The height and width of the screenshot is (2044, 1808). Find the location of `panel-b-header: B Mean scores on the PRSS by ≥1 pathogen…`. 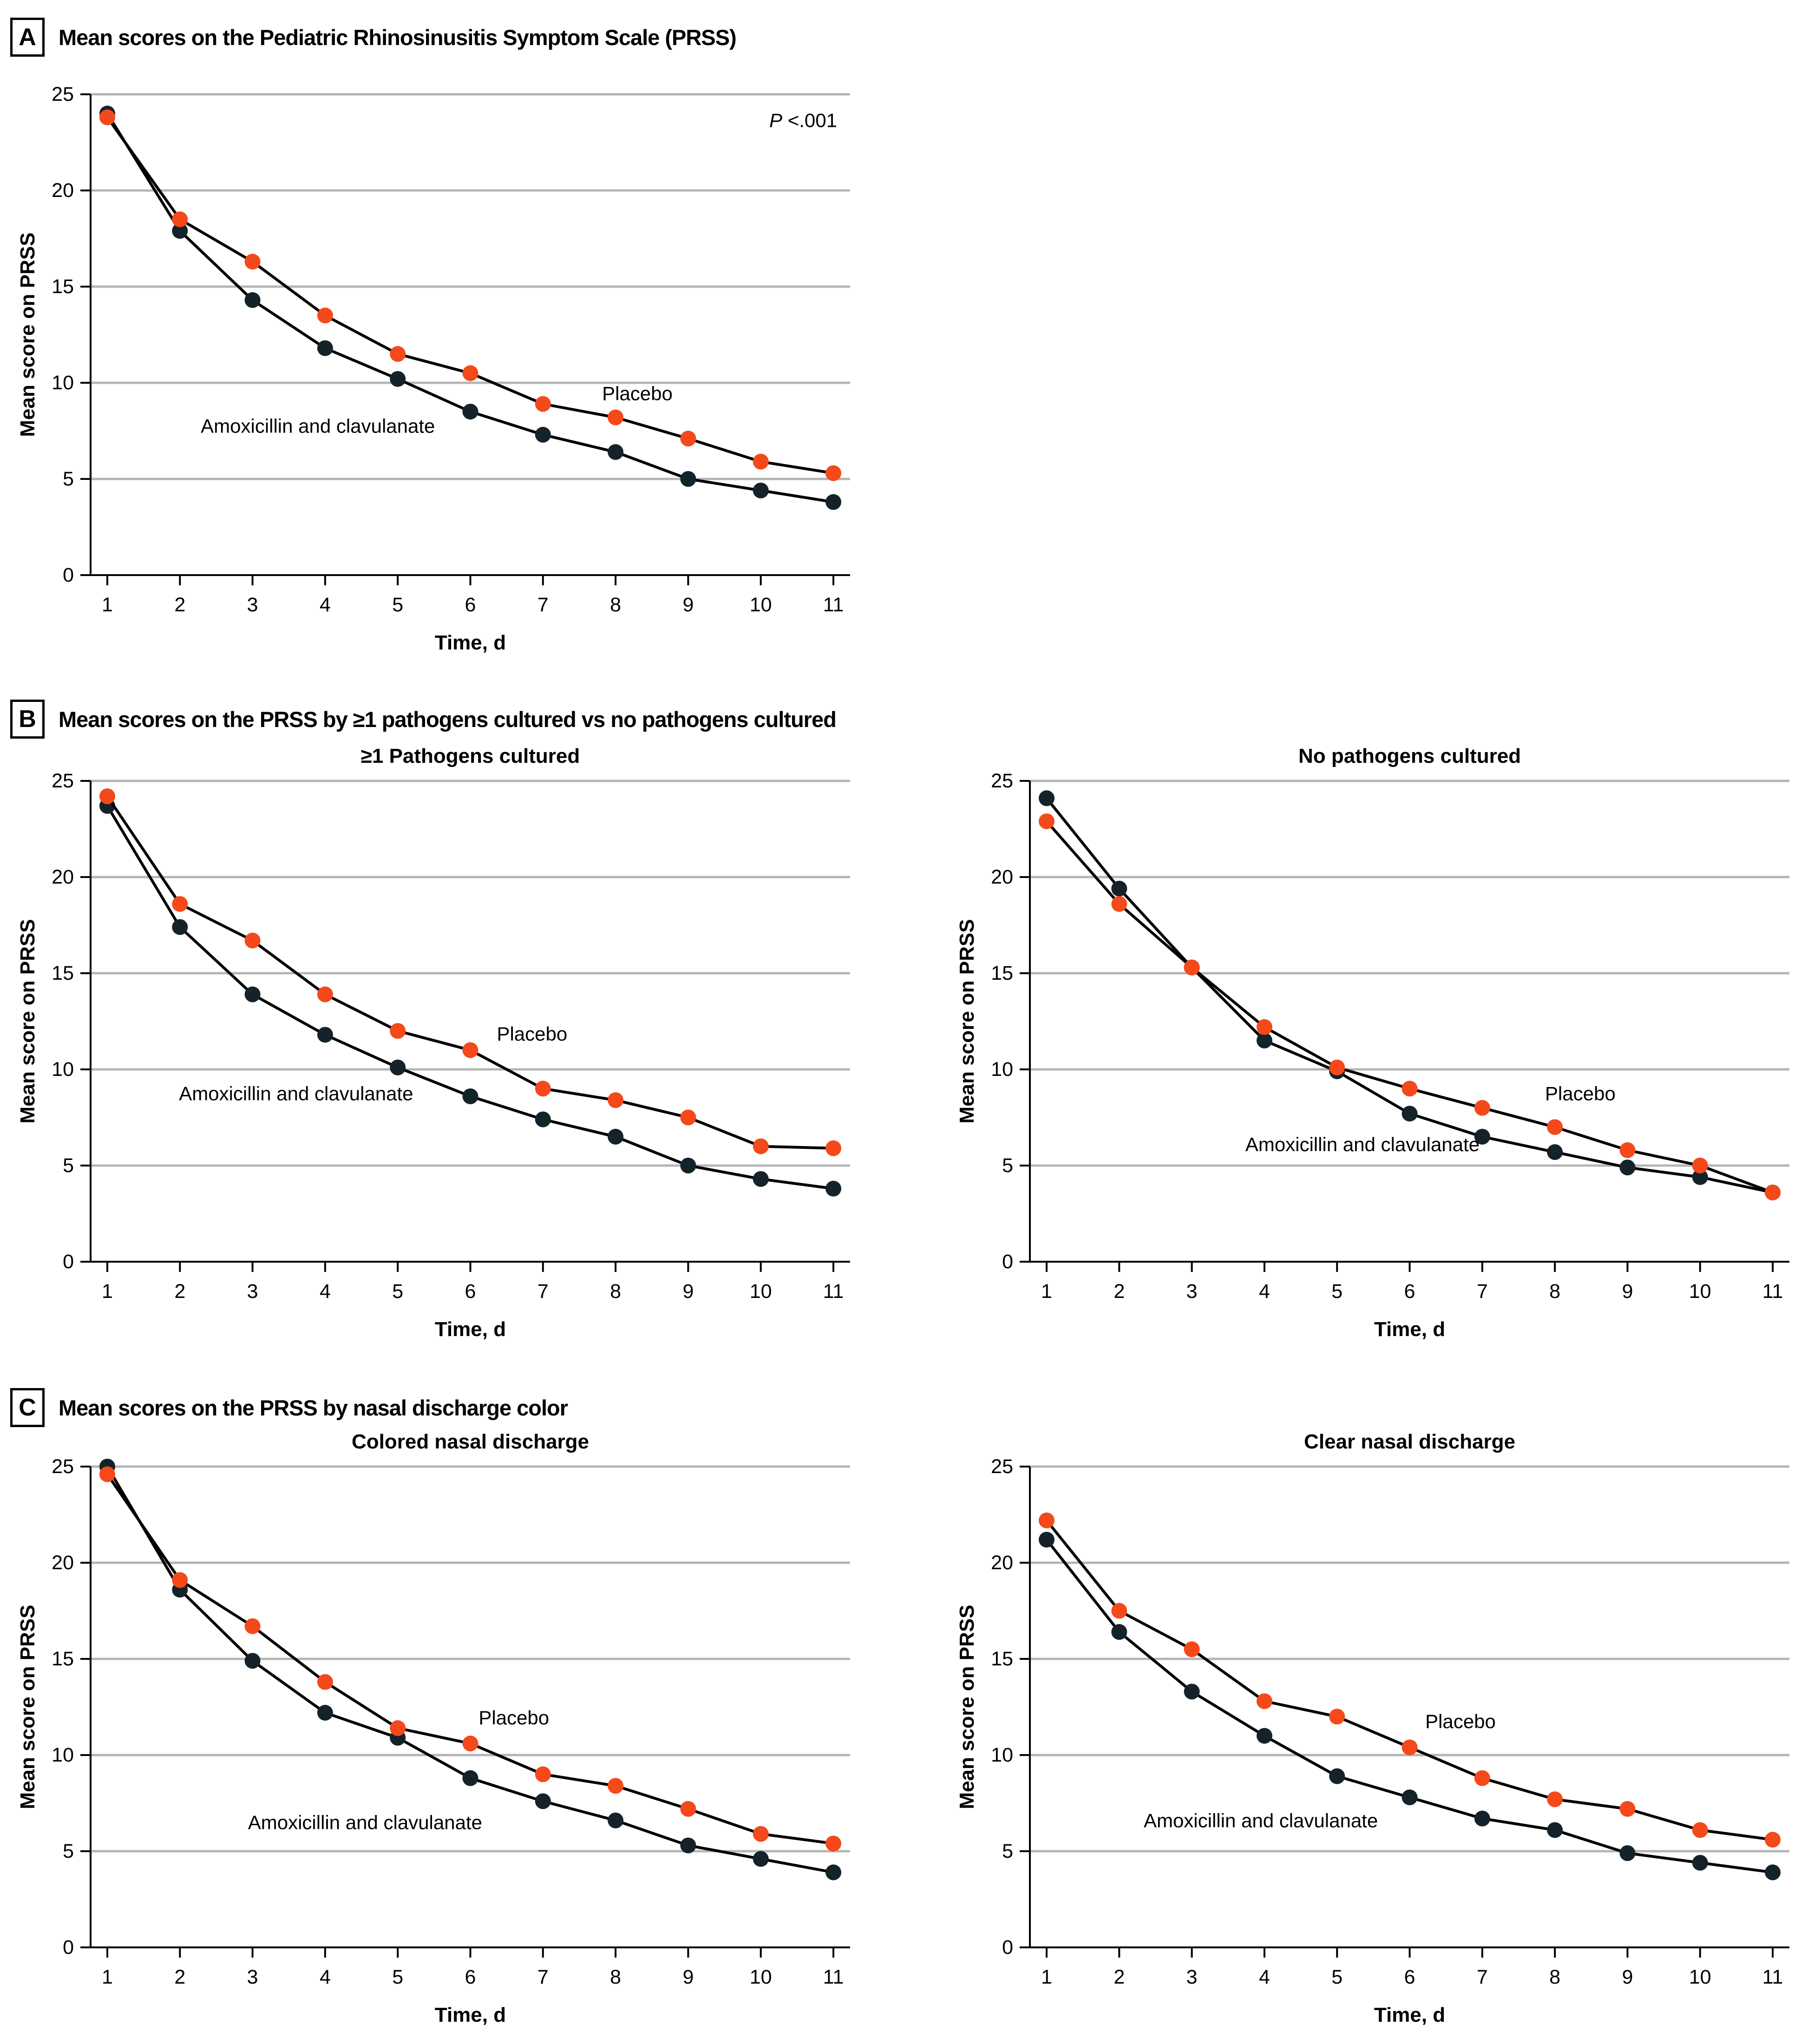

panel-b-header: B Mean scores on the PRSS by ≥1 pathogen… is located at coordinates (423, 719).